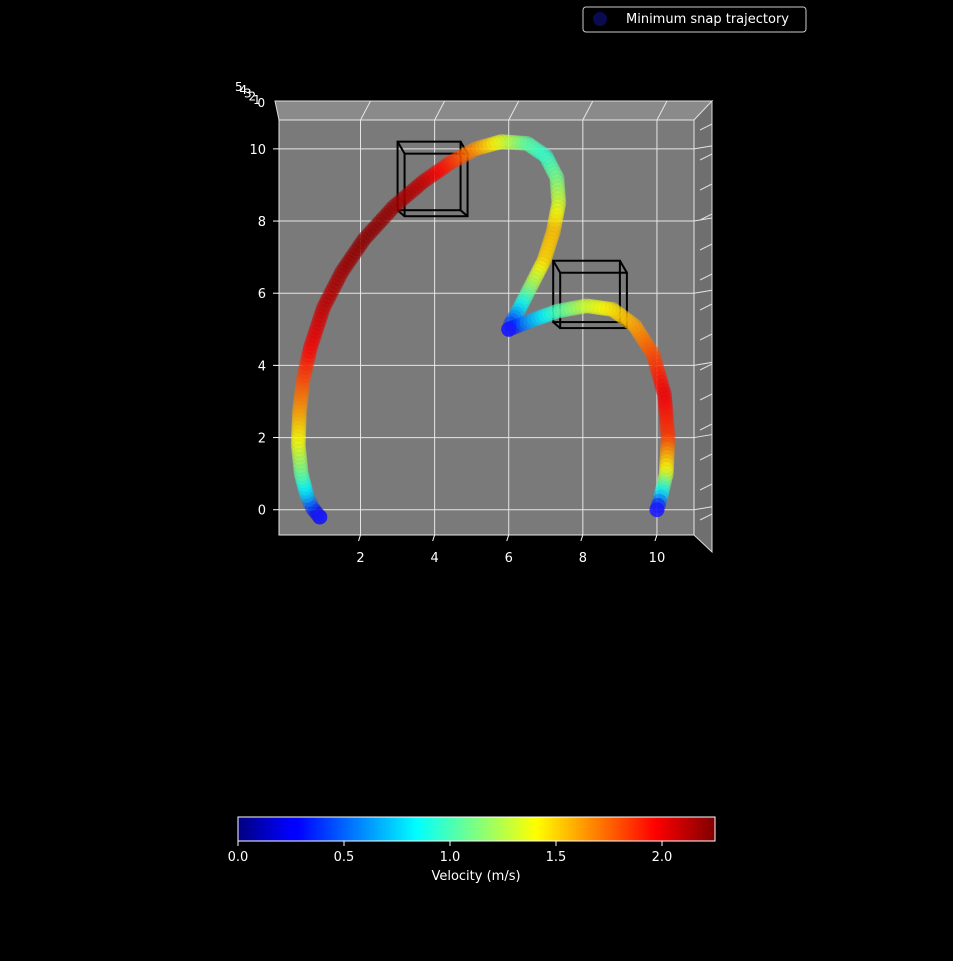  What do you see at coordinates (600, 19) in the screenshot?
I see `legend-marker` at bounding box center [600, 19].